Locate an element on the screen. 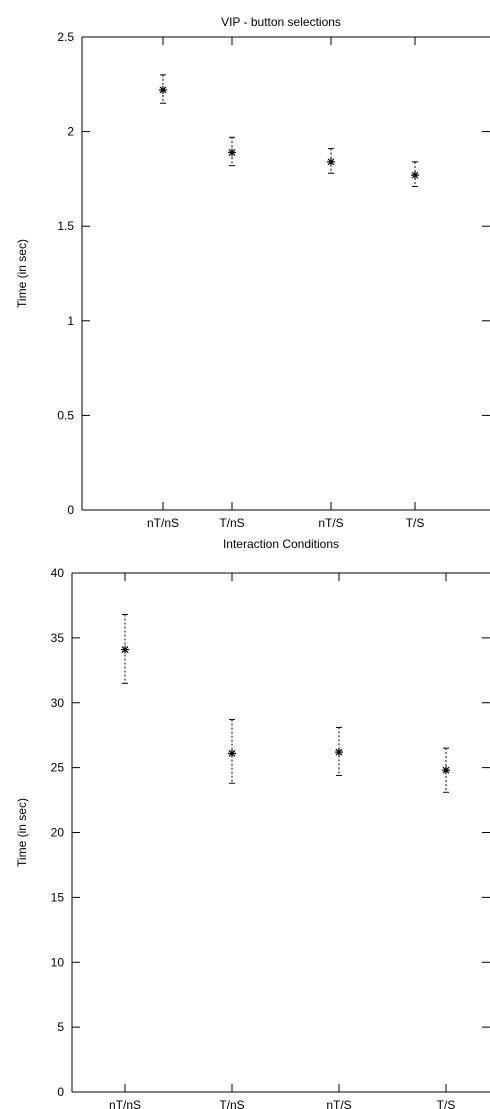 This screenshot has height=1109, width=490. y-tick-label: 25 is located at coordinates (58, 768).